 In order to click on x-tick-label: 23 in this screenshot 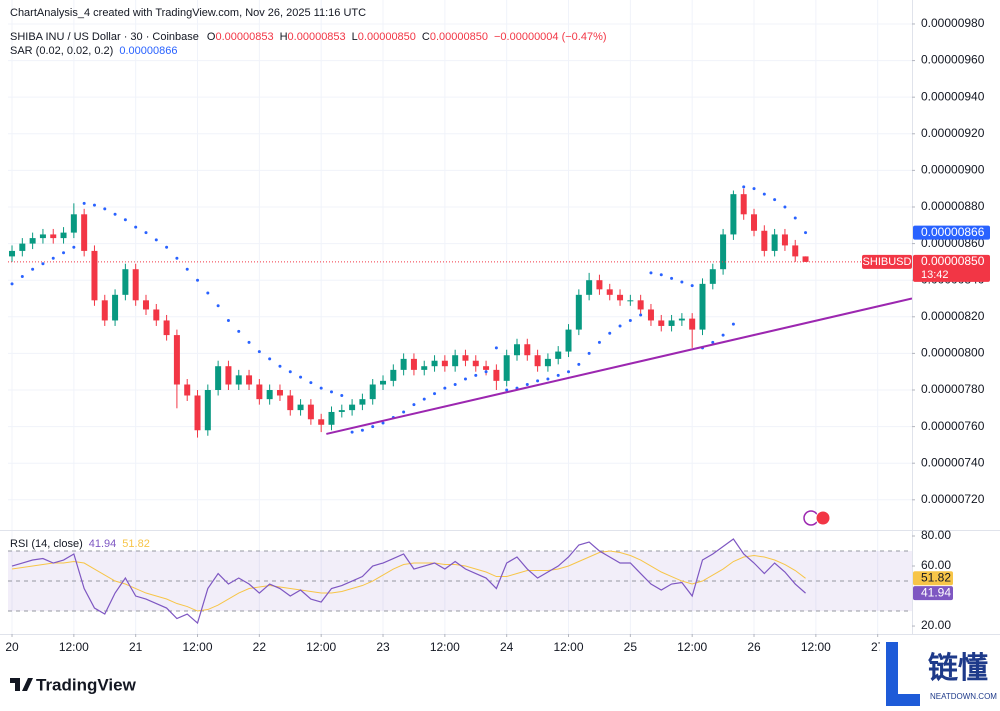, I will do `click(383, 647)`.